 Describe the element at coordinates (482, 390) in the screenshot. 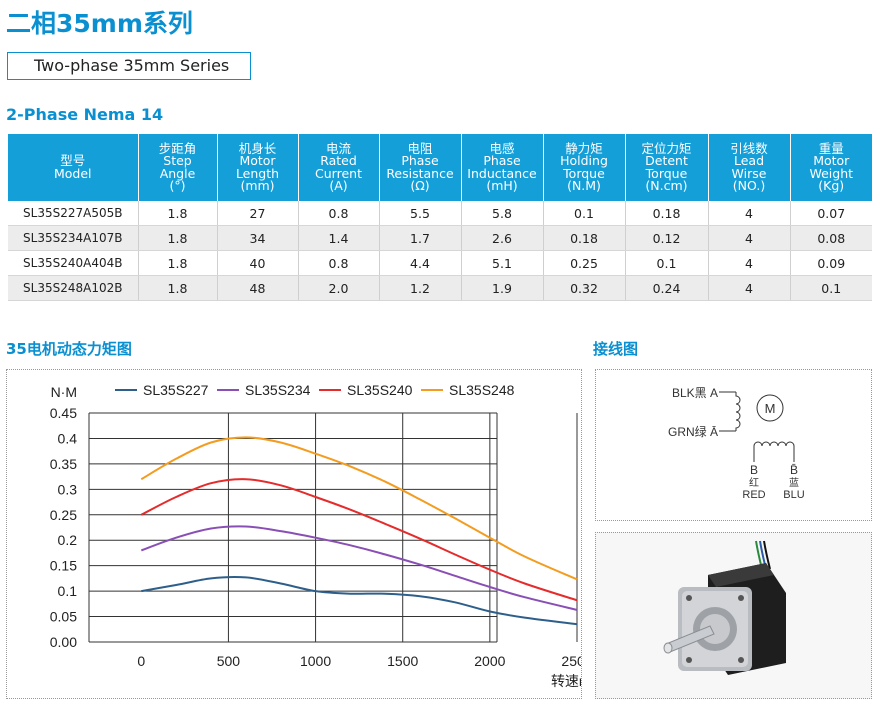

I see `legend-label: SL35S248` at that location.